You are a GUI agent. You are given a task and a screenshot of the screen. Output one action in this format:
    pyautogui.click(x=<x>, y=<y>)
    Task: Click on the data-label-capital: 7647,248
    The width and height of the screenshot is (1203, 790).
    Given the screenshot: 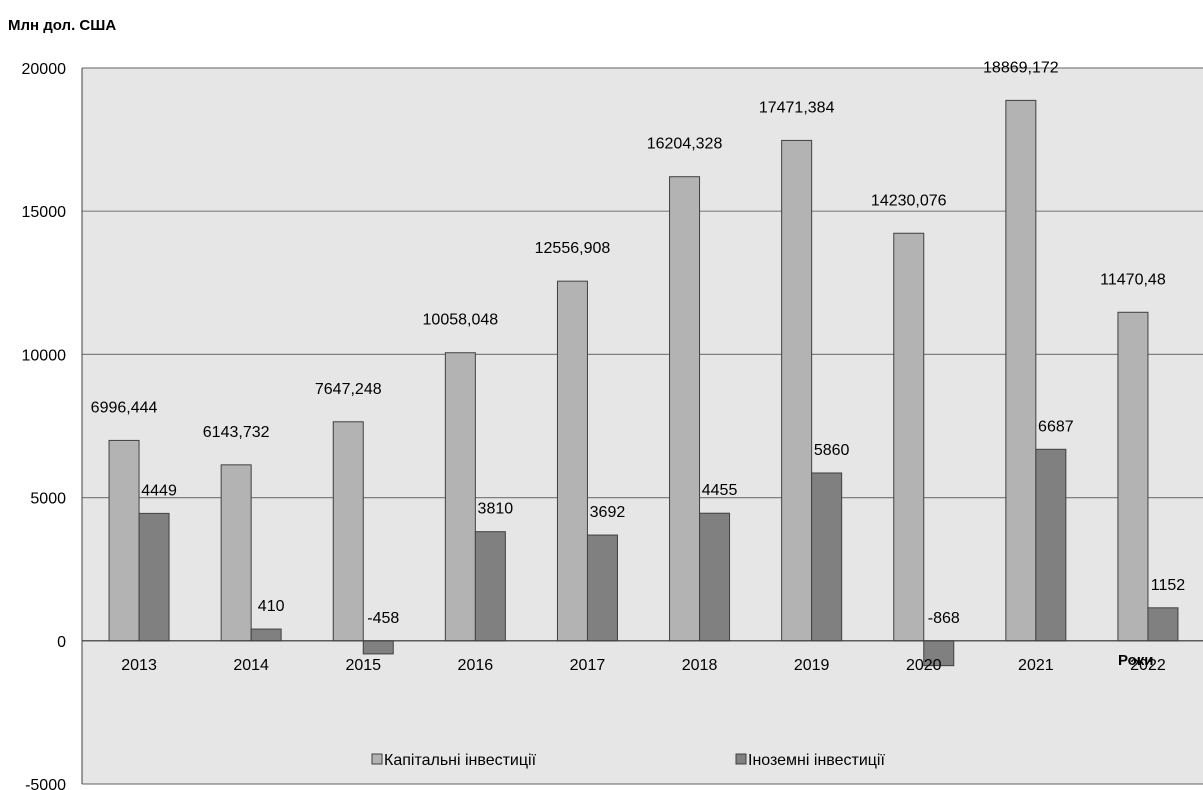 What is the action you would take?
    pyautogui.click(x=348, y=389)
    